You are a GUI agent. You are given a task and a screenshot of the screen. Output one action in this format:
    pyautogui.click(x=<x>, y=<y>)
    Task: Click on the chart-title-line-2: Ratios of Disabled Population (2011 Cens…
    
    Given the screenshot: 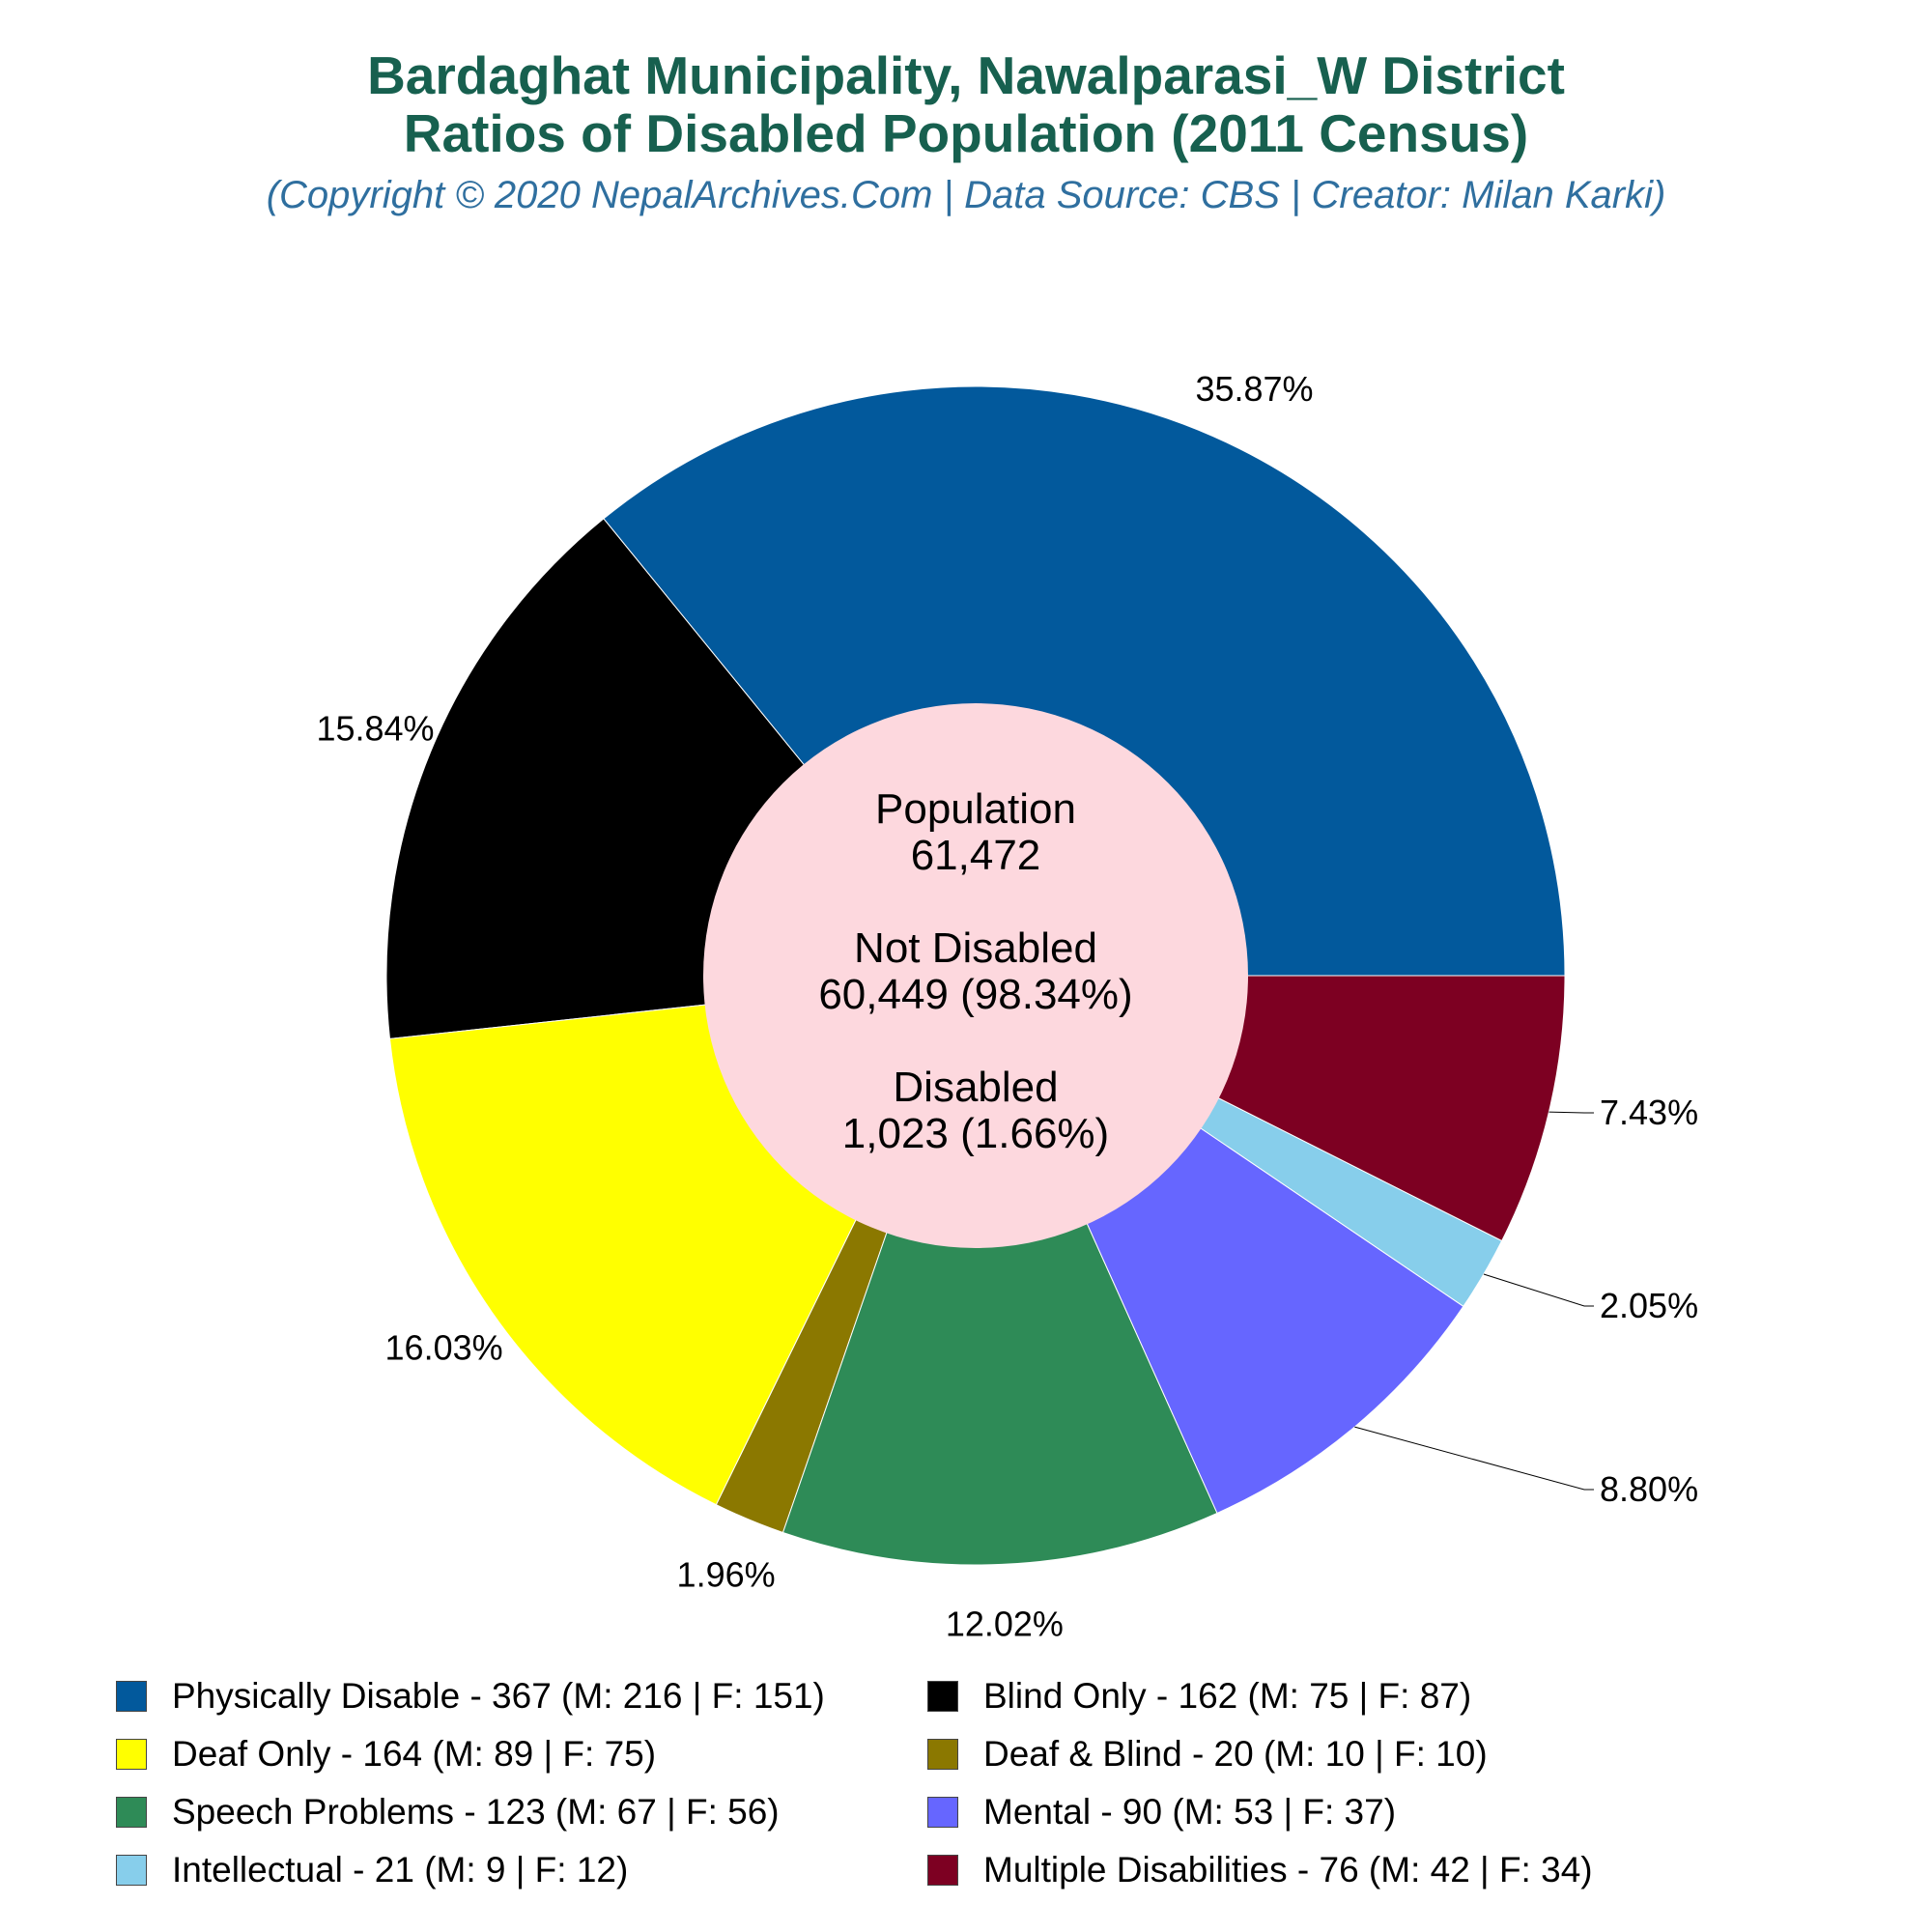 What is the action you would take?
    pyautogui.click(x=966, y=133)
    